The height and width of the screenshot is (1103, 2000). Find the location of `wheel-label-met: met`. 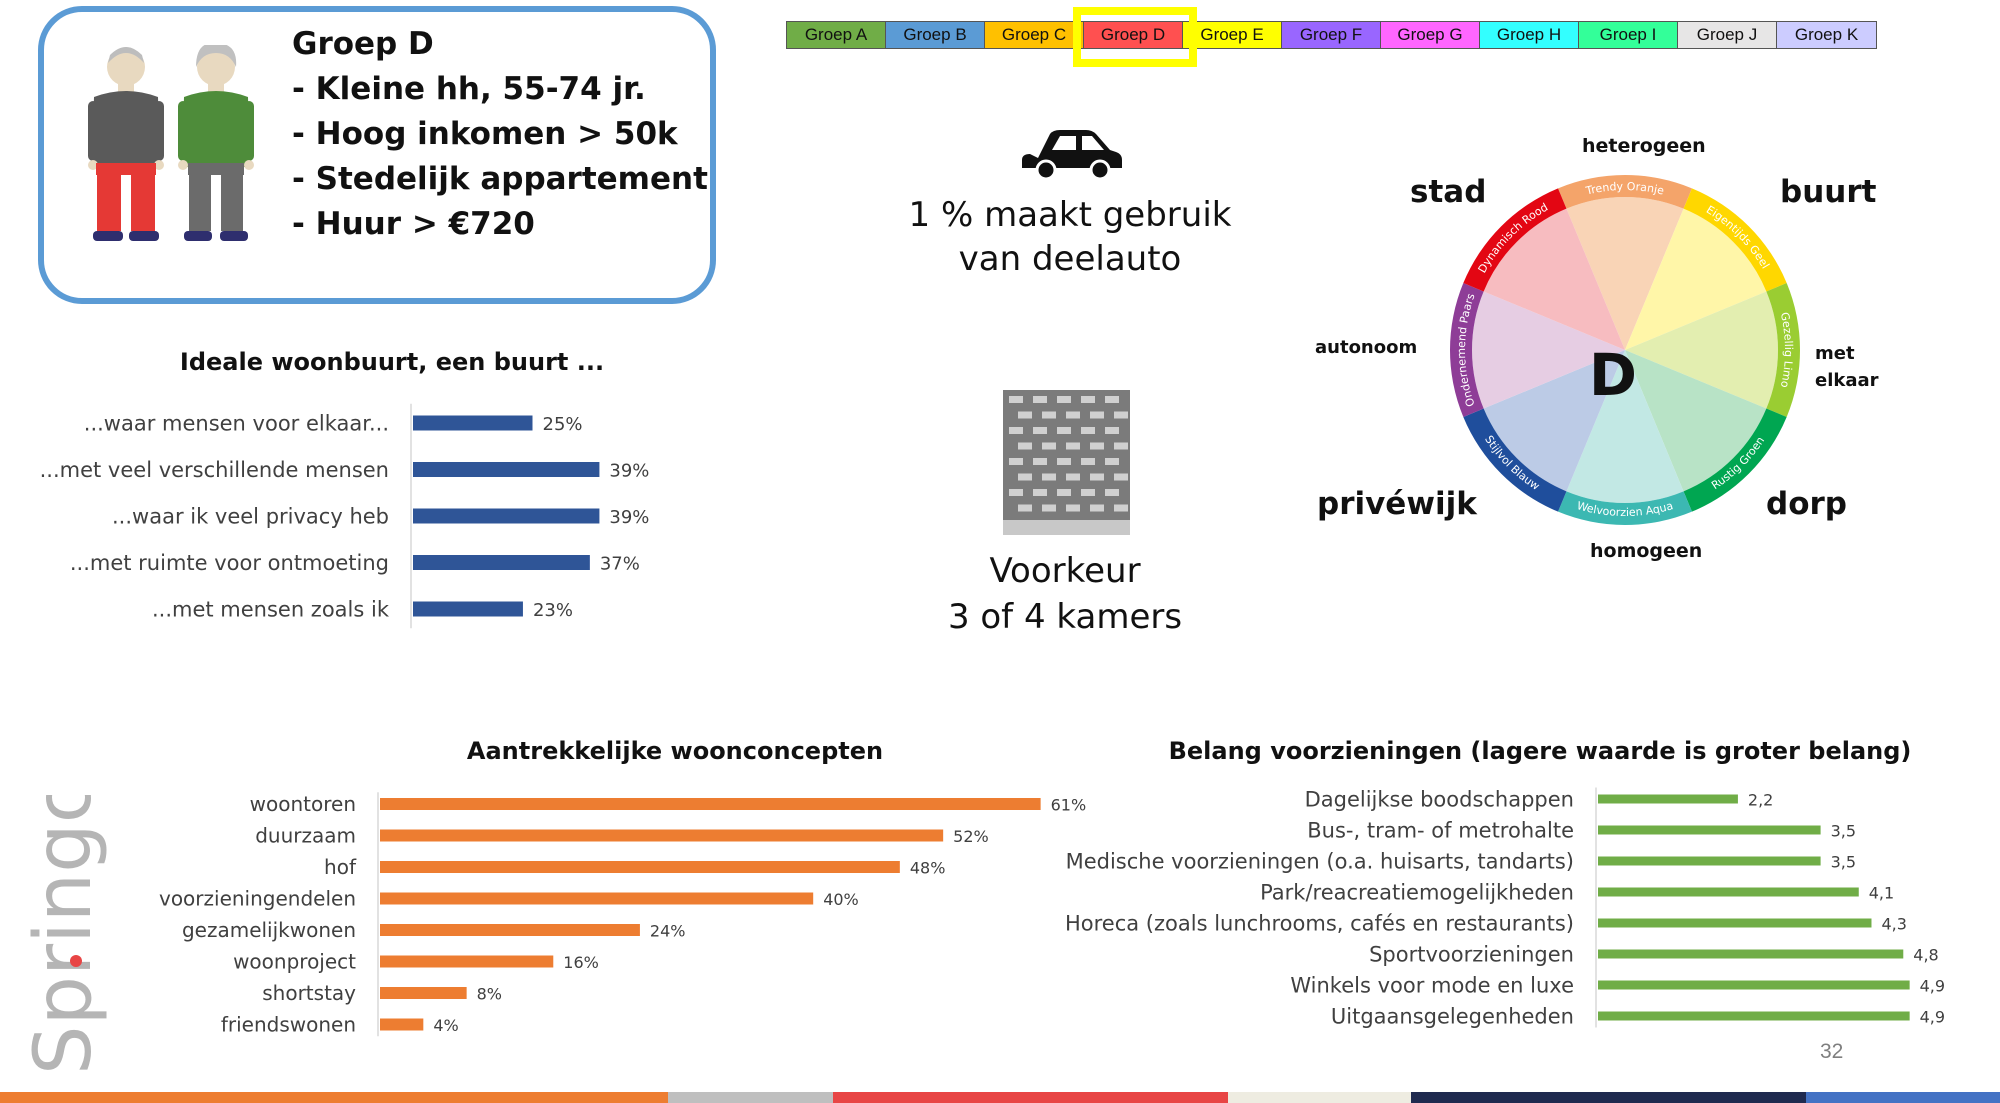

wheel-label-met: met is located at coordinates (1835, 353).